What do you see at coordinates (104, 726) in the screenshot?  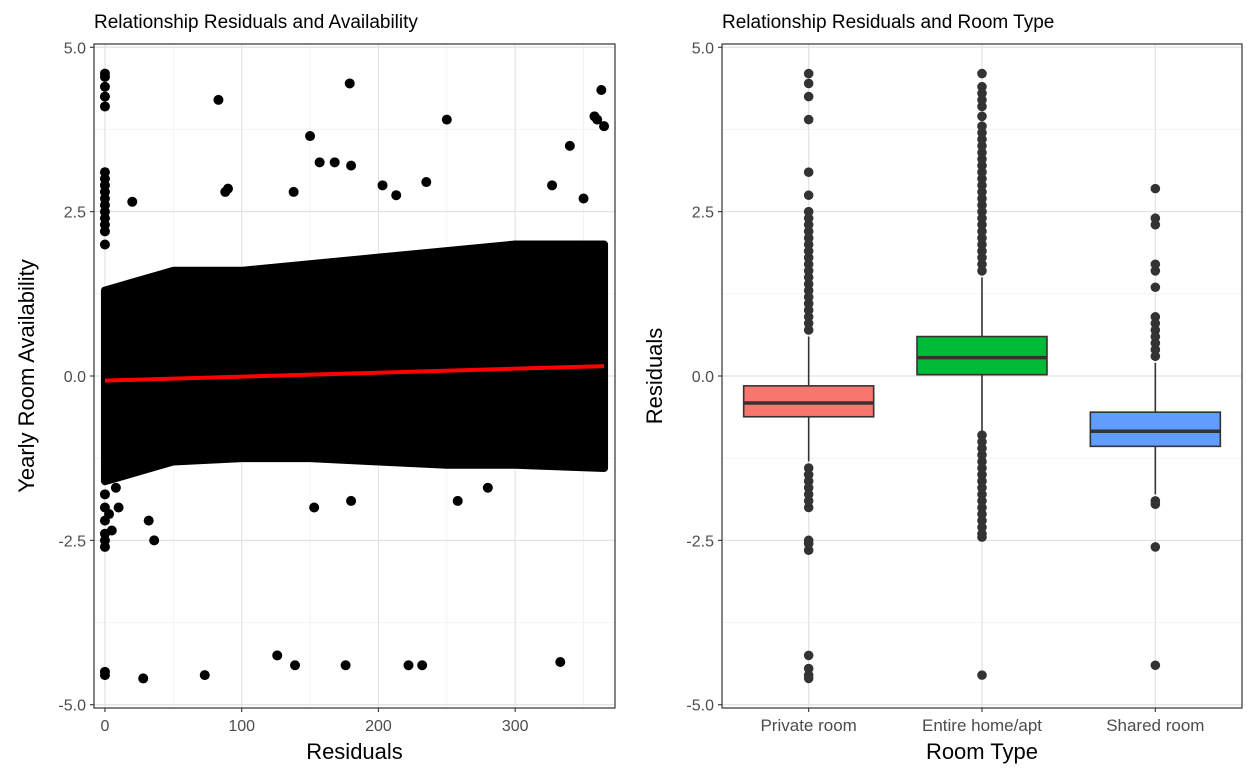 I see `scatter-x-tick-label: 0` at bounding box center [104, 726].